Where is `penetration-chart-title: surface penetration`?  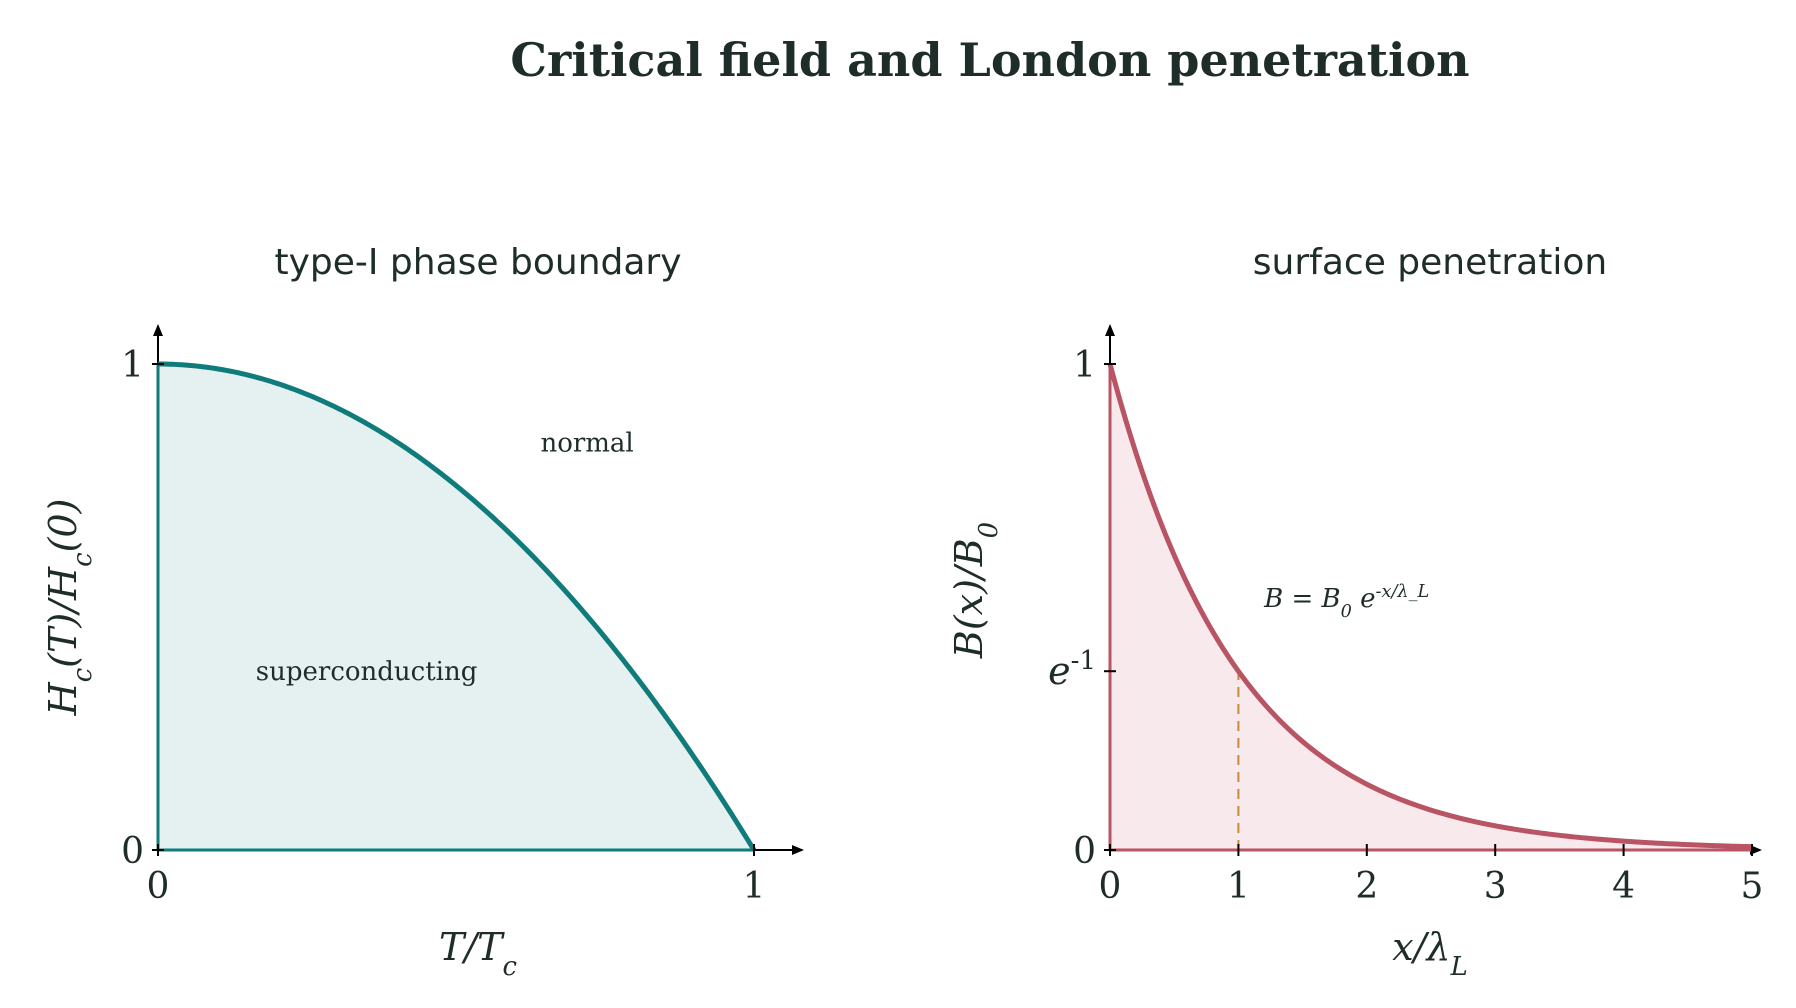 penetration-chart-title: surface penetration is located at coordinates (1430, 262).